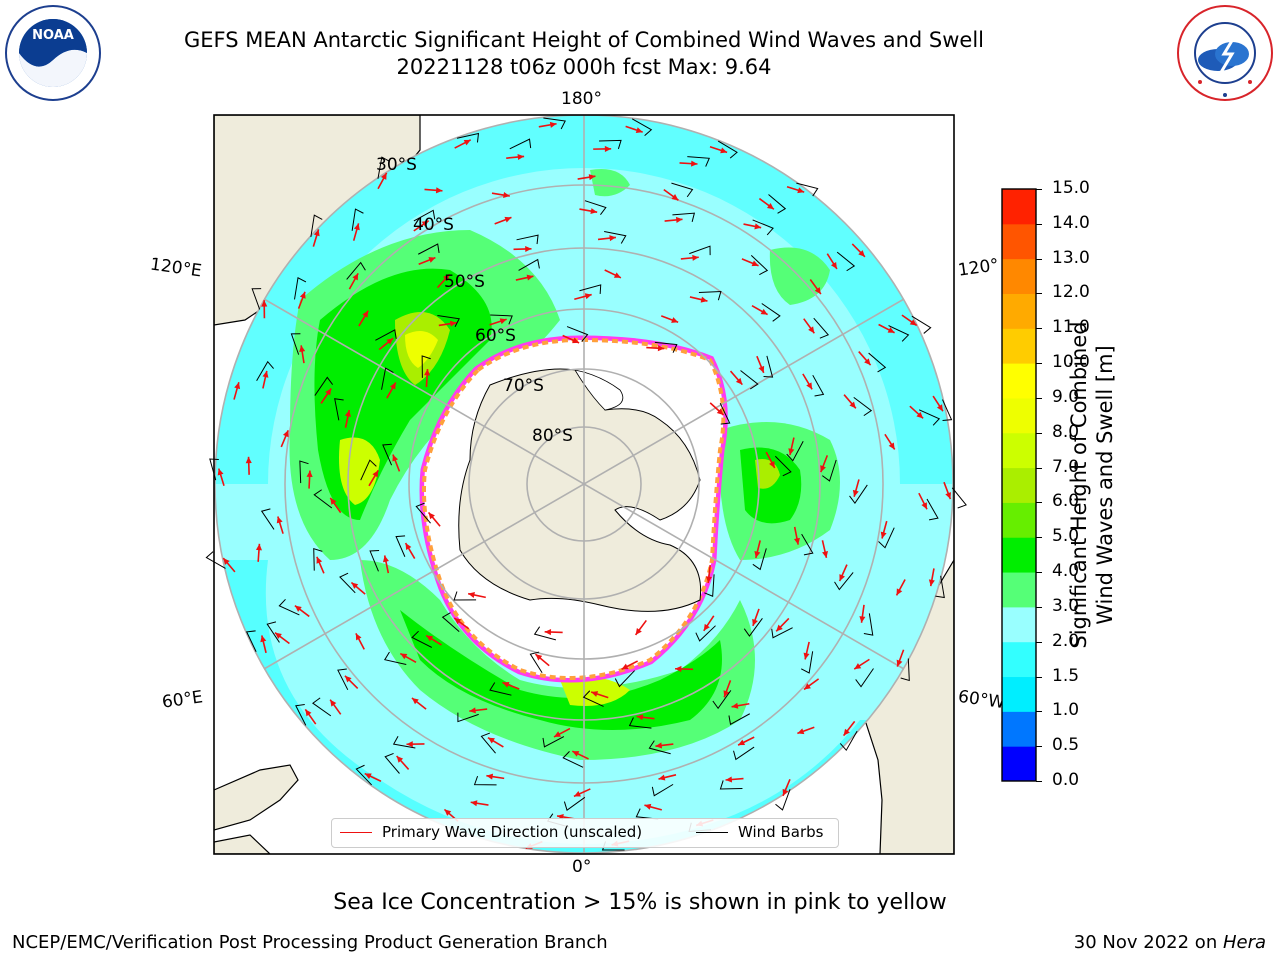 The height and width of the screenshot is (960, 1280). I want to click on noaa-logo-text: NOAA, so click(53, 35).